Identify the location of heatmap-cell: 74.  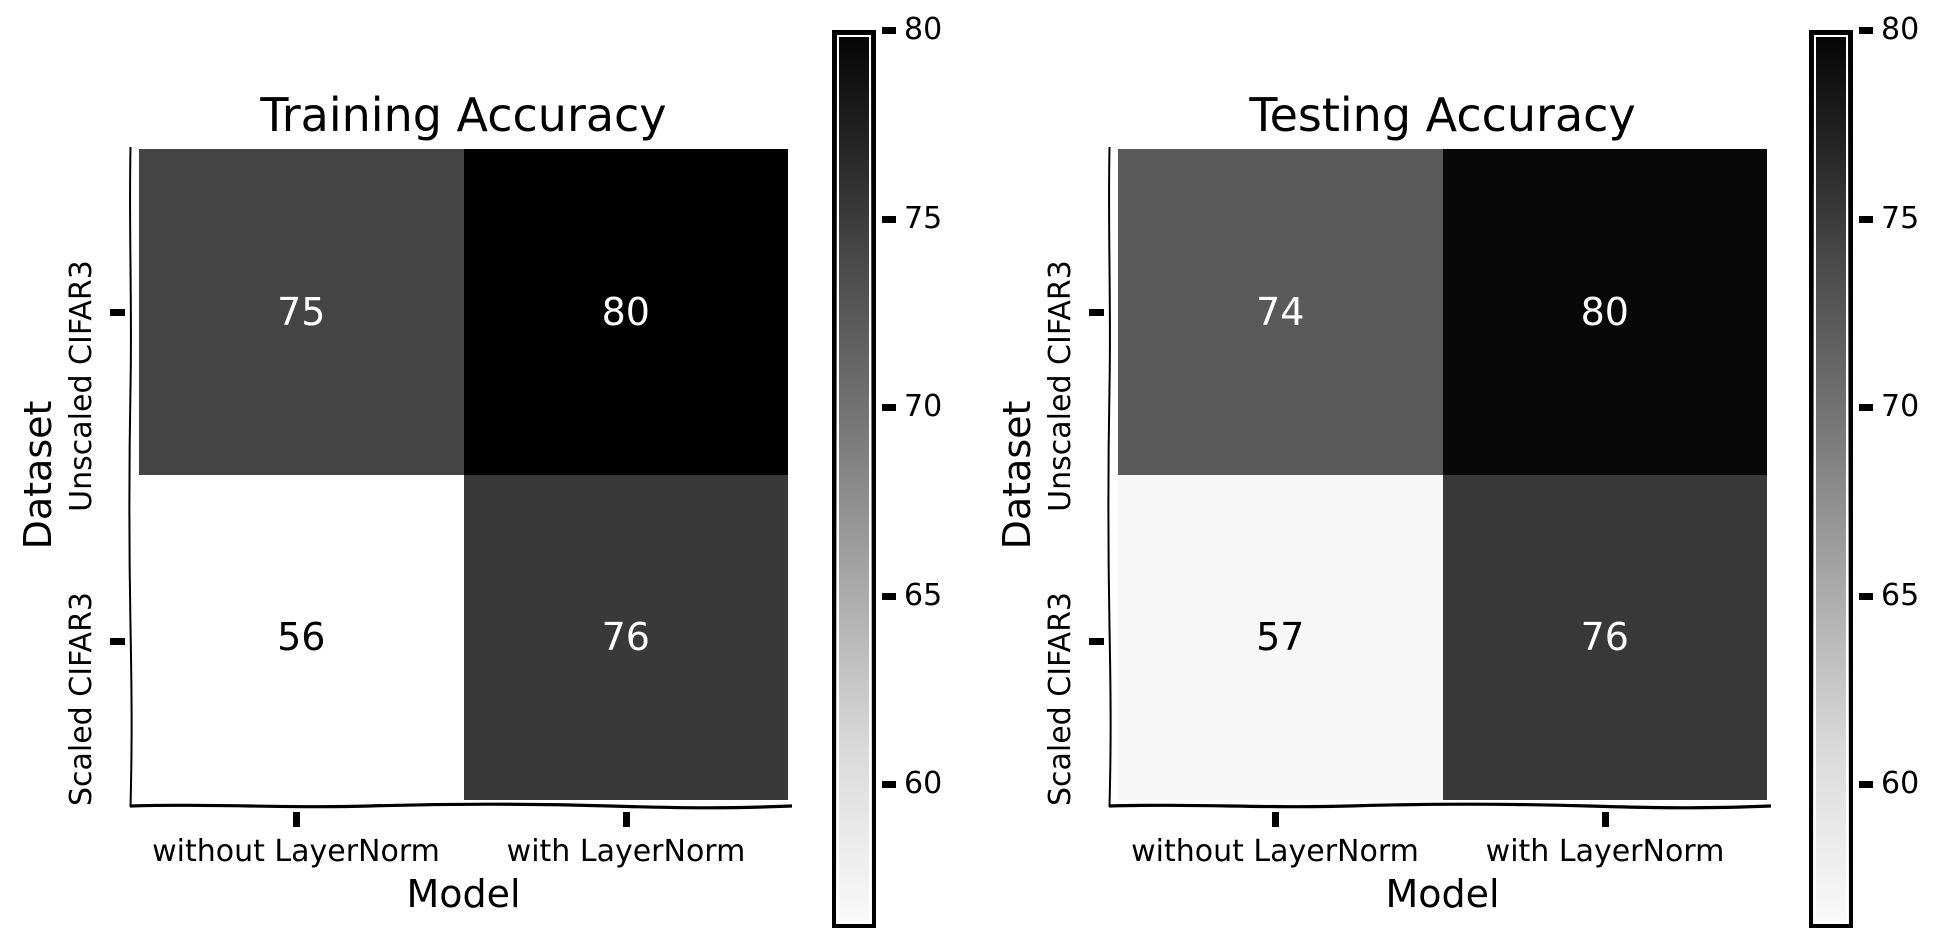
(1280, 312).